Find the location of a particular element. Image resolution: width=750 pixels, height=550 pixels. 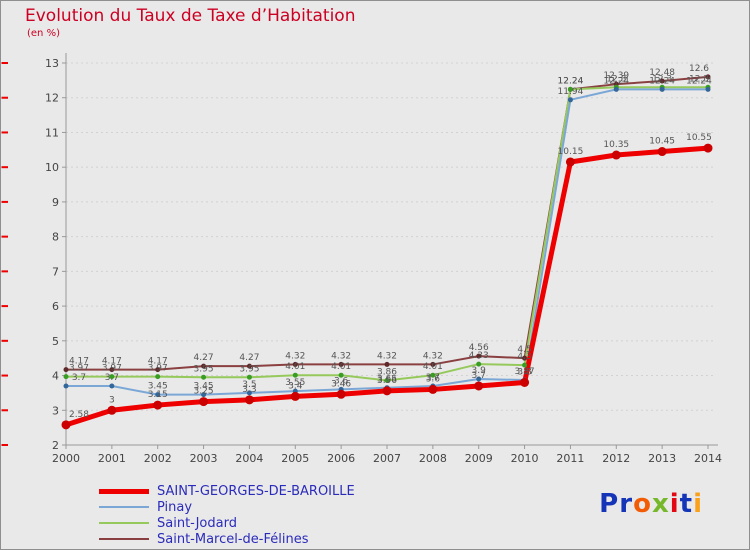

x-tick-label: 2013 is located at coordinates (662, 458).